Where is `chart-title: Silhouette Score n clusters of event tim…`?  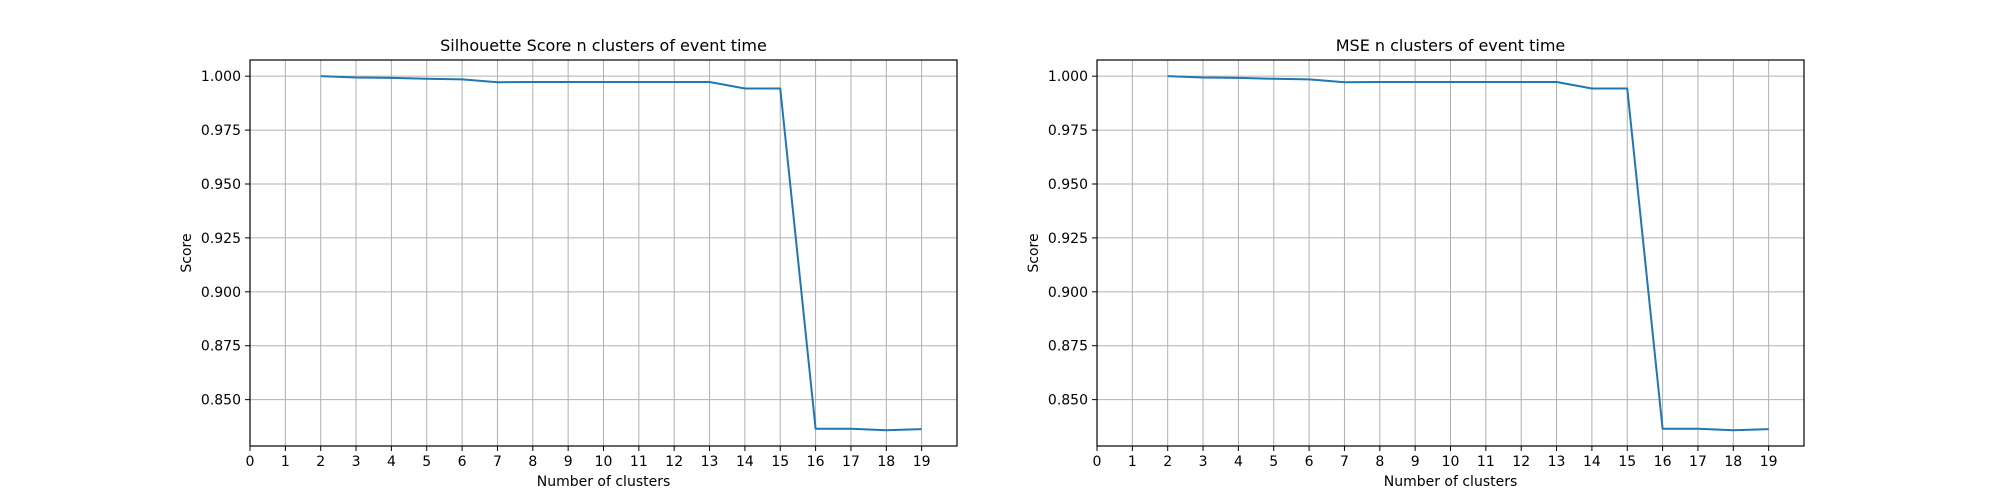
chart-title: Silhouette Score n clusters of event tim… is located at coordinates (603, 45).